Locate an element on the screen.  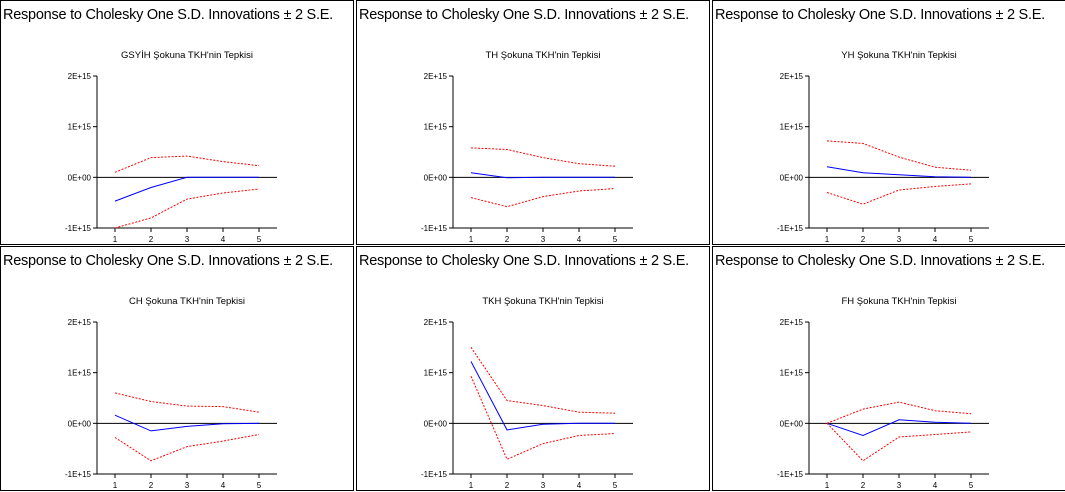
chart-title: YH Şokuna TKH'nin Tepkisi is located at coordinates (899, 55).